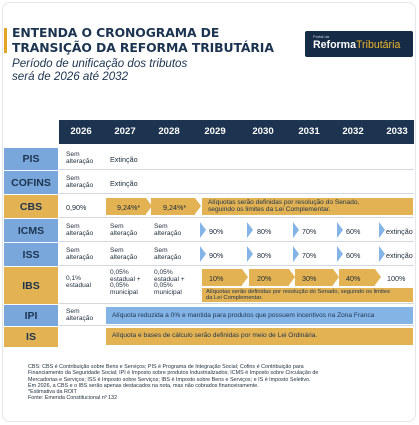  What do you see at coordinates (250, 254) in the screenshot?
I see `iss-arrow-2030` at bounding box center [250, 254].